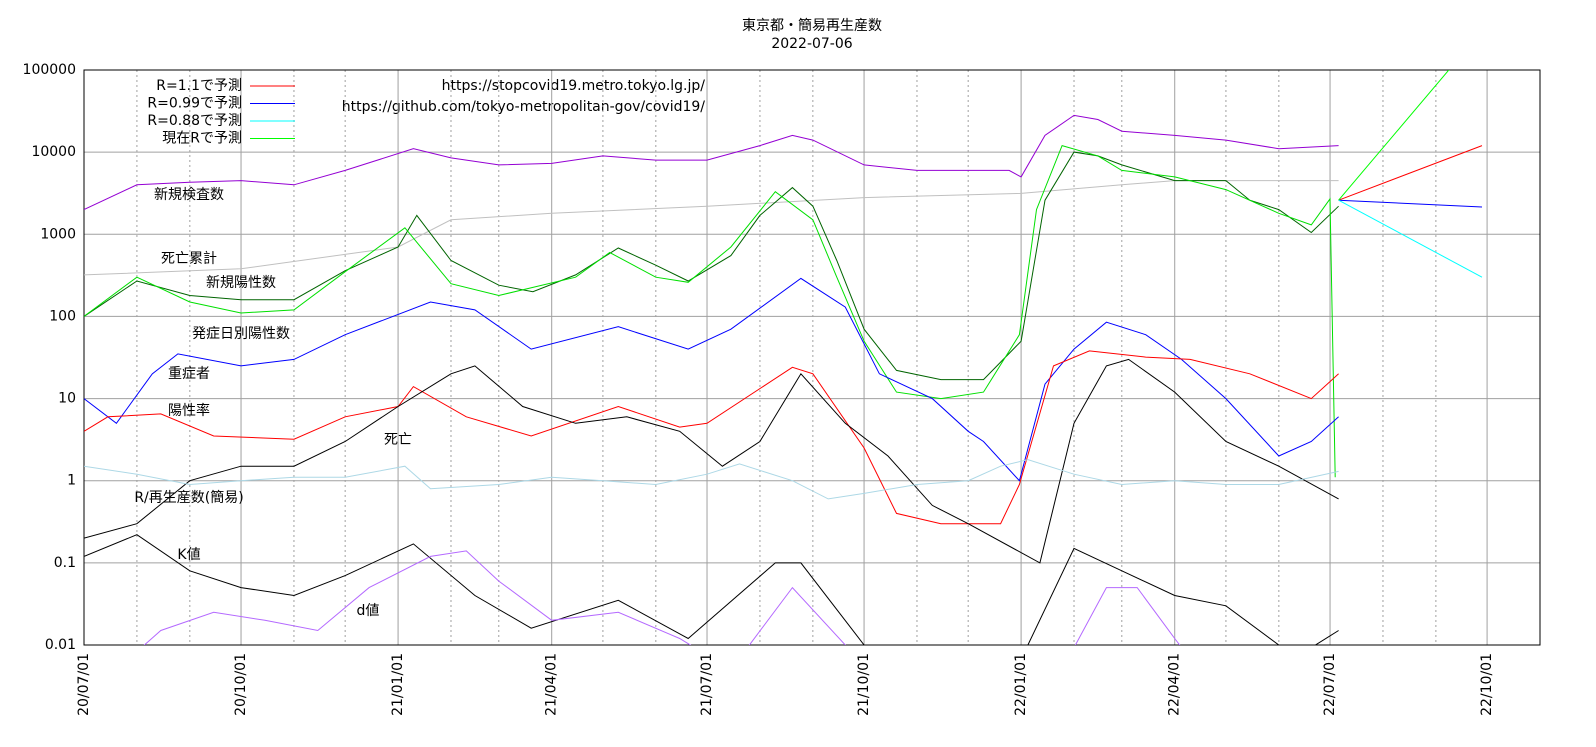 This screenshot has height=747, width=1596. What do you see at coordinates (71, 481) in the screenshot?
I see `y-tick-label: 1` at bounding box center [71, 481].